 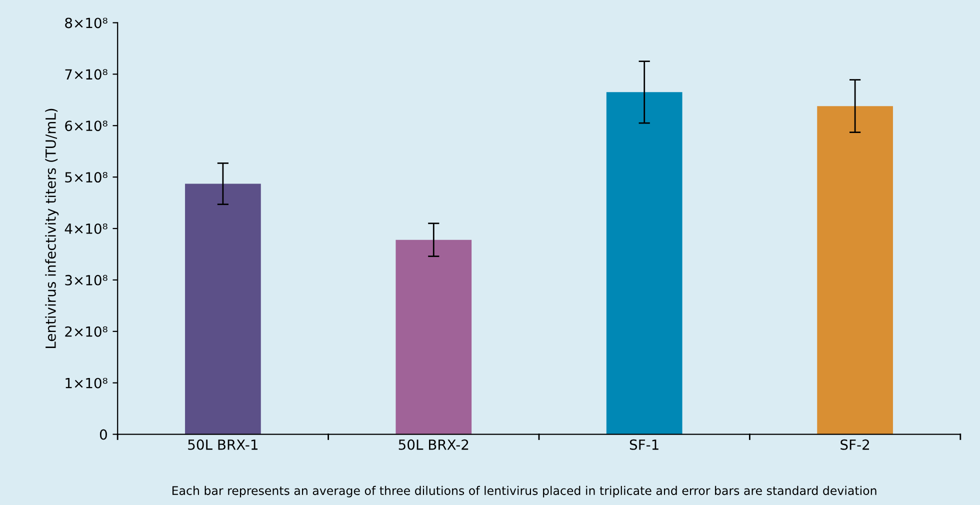 What do you see at coordinates (854, 444) in the screenshot?
I see `x-tick-label: SF-2` at bounding box center [854, 444].